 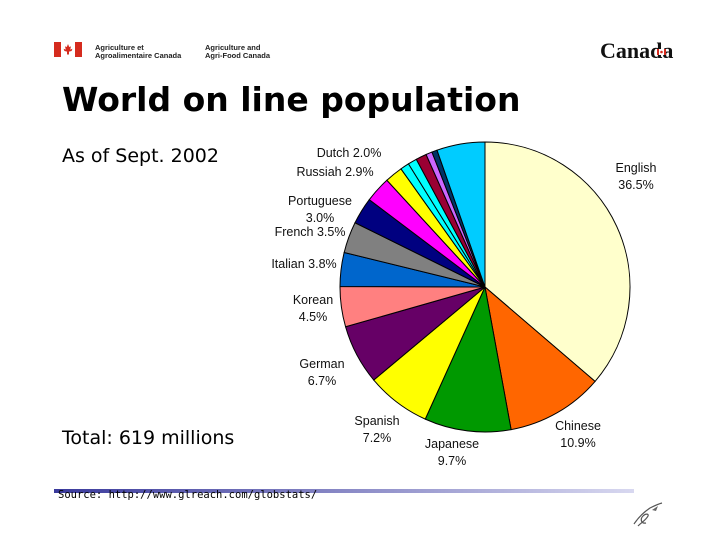 What do you see at coordinates (578, 434) in the screenshot?
I see `slice-label-chinese: Chinese 10.9%` at bounding box center [578, 434].